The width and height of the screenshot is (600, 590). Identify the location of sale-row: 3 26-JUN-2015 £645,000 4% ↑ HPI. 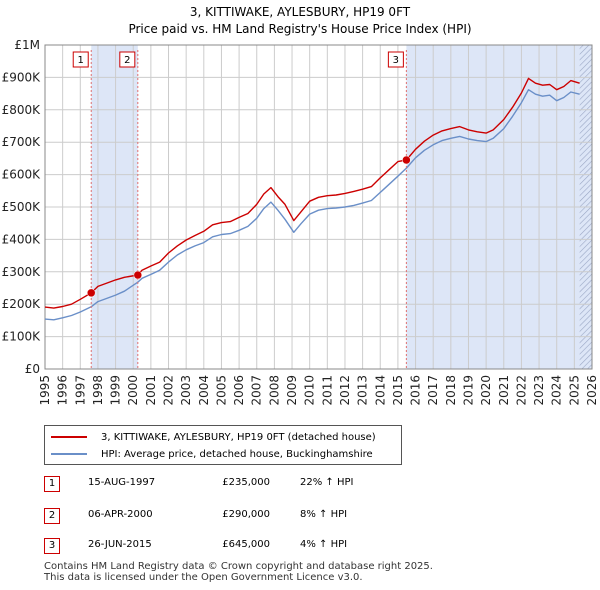
(254, 546).